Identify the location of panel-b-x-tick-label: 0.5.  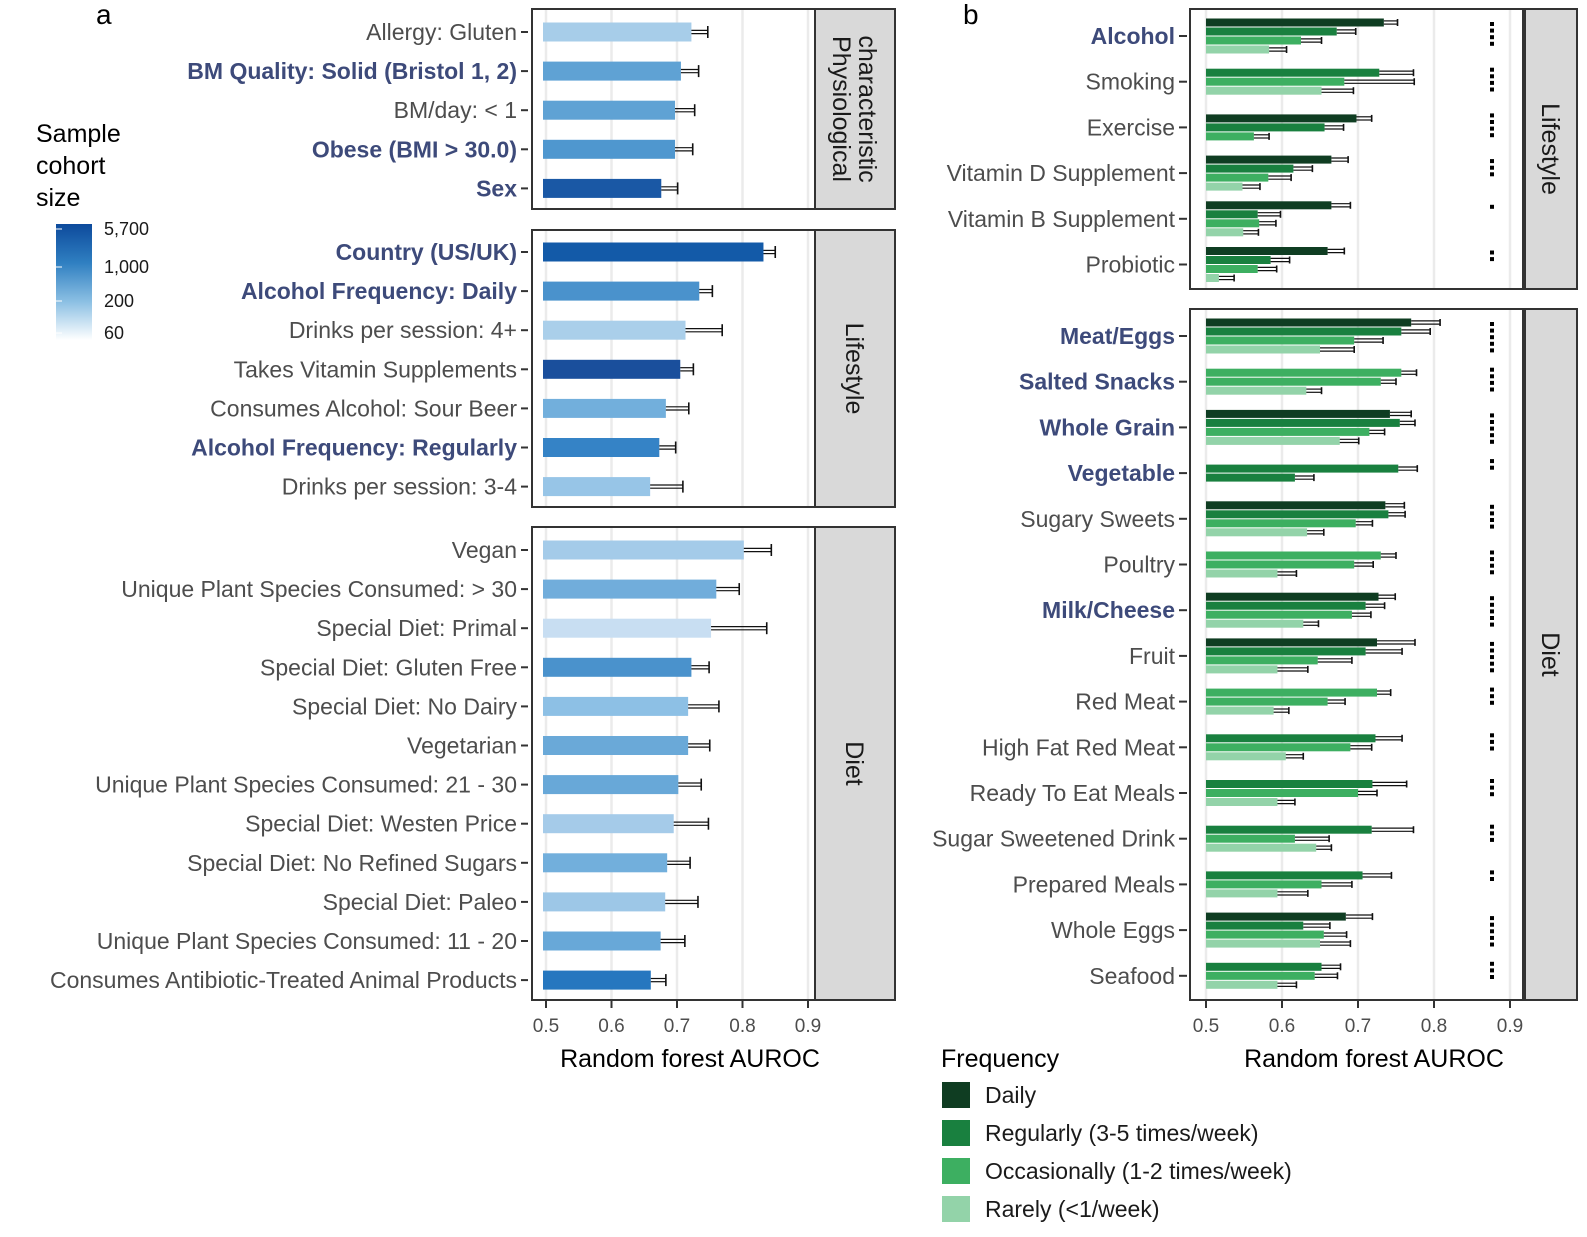
(1206, 1026).